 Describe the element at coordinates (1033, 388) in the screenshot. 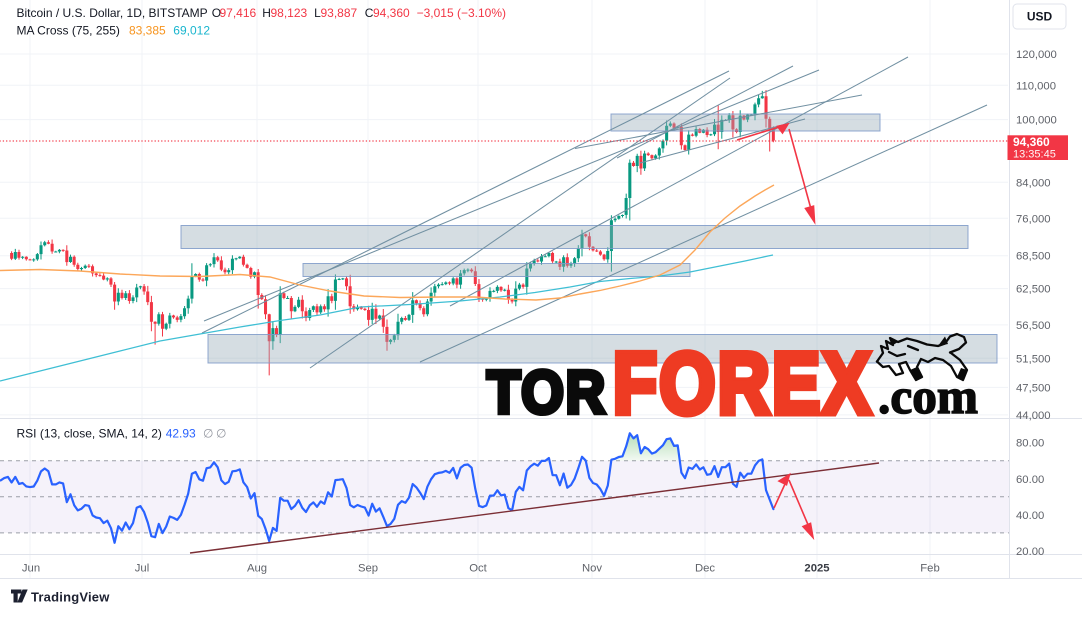

I see `svg-text: 47,500` at that location.